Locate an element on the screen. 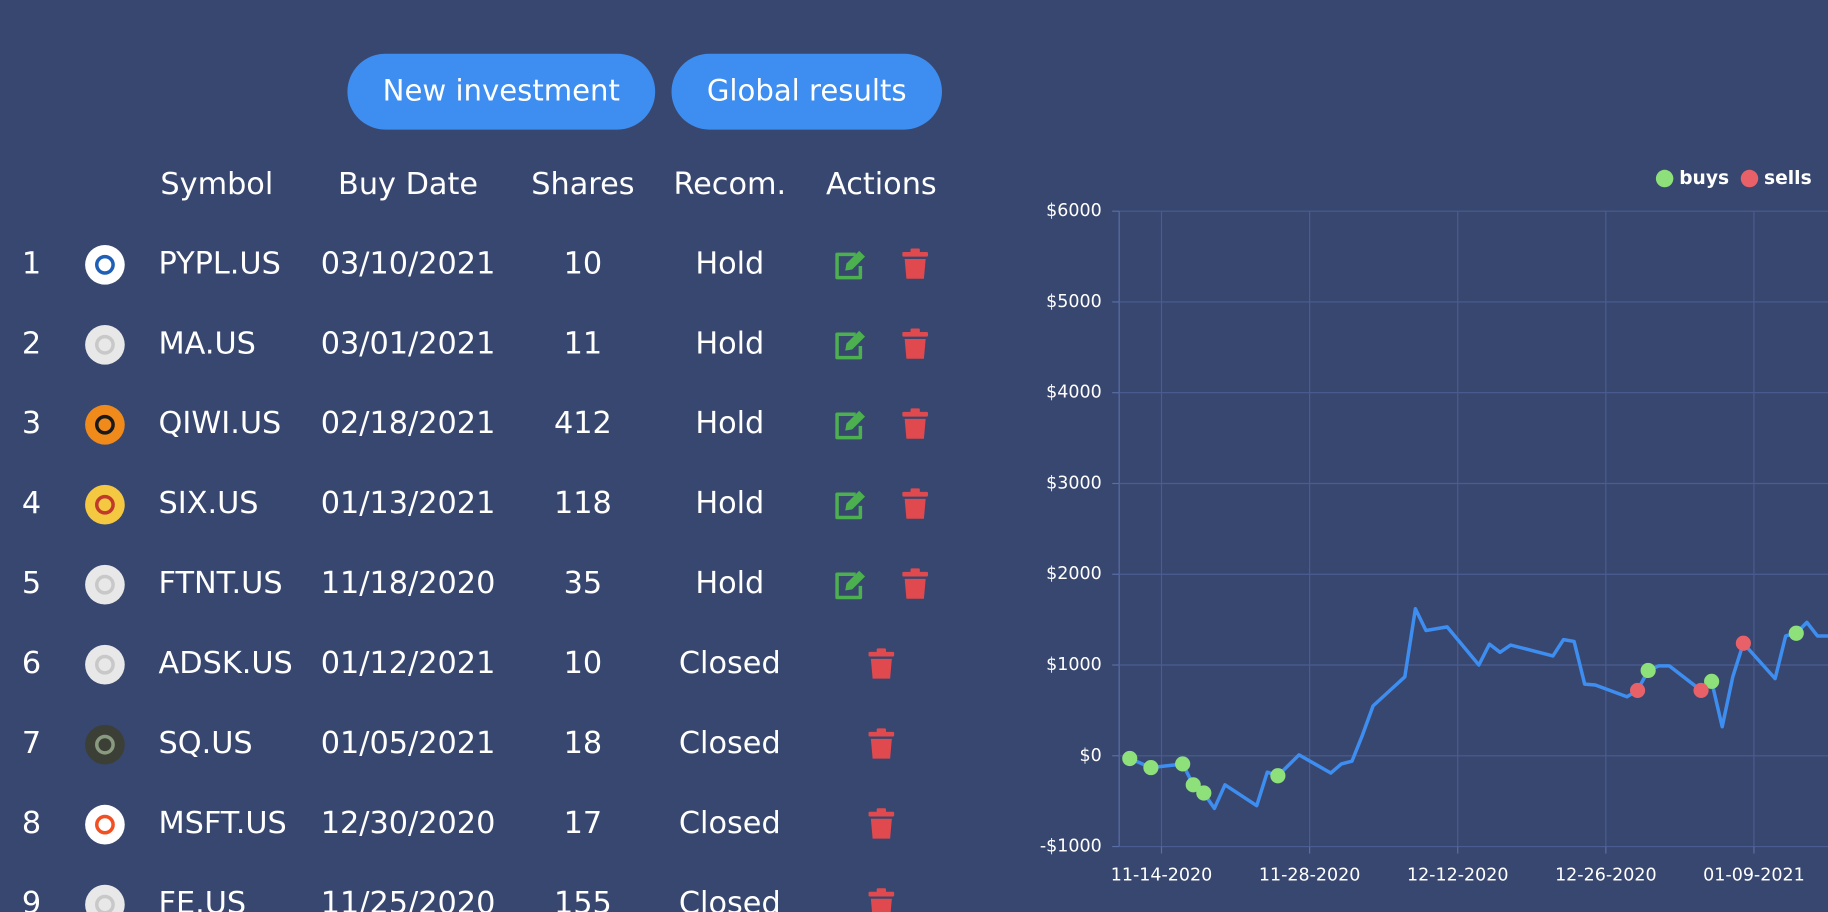  buy-date: 03/01/2021 is located at coordinates (408, 343).